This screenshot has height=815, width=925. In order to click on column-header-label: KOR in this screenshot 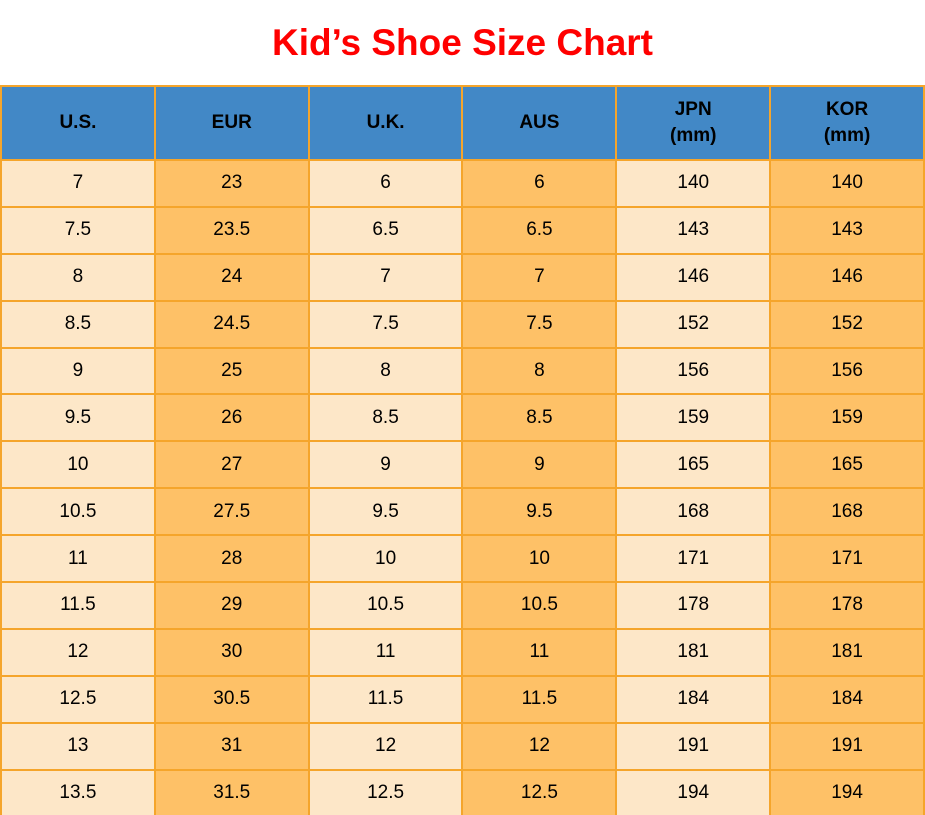, I will do `click(847, 110)`.